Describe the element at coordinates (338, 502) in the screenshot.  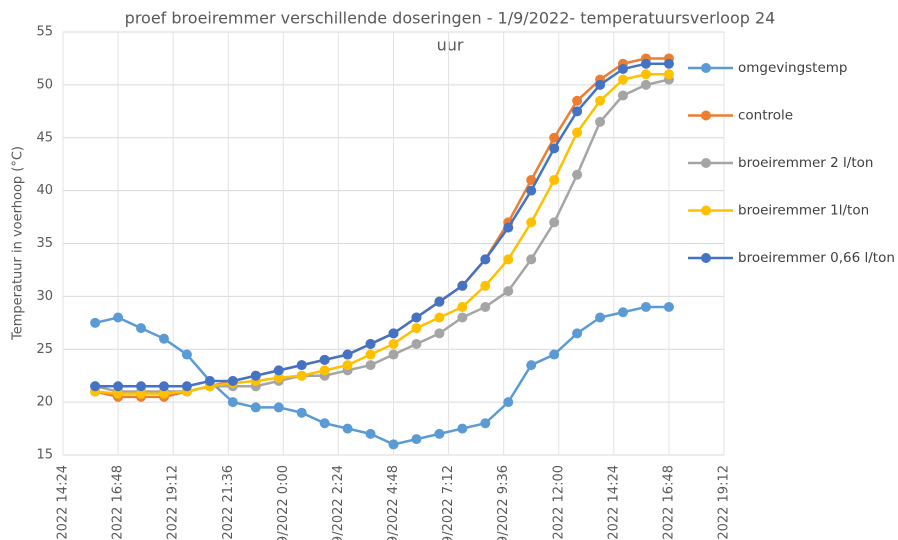
I see `x-tick-label: 9/2022 2:24` at that location.